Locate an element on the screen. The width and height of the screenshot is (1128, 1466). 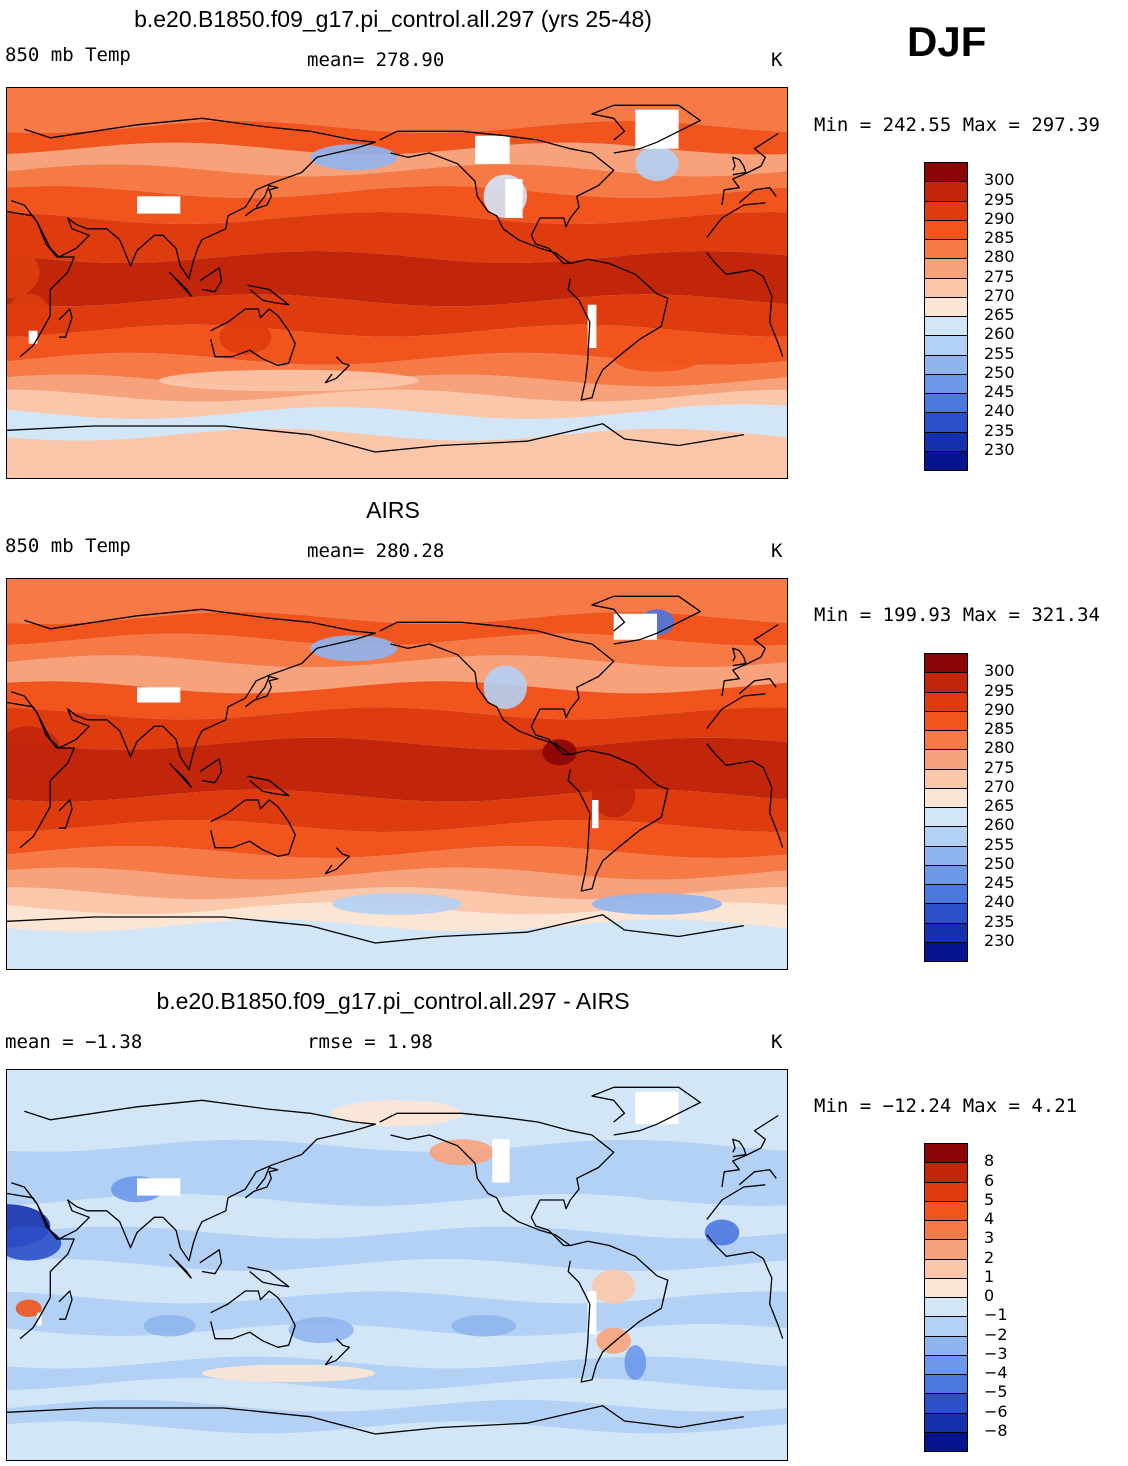
colorbar-tick-label: 230 is located at coordinates (999, 449).